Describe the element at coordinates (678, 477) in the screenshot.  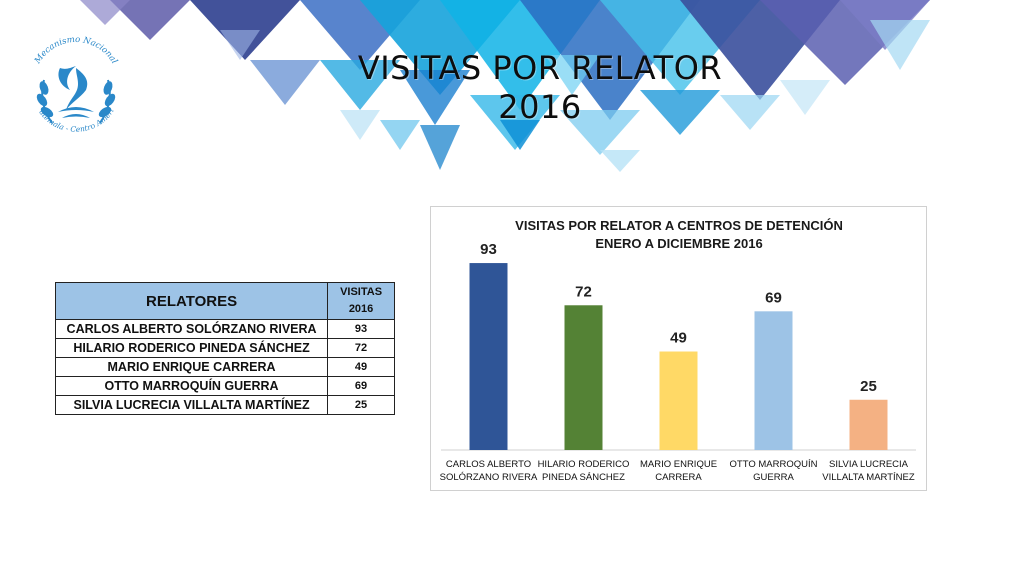
I see `category-label: CARRERA` at that location.